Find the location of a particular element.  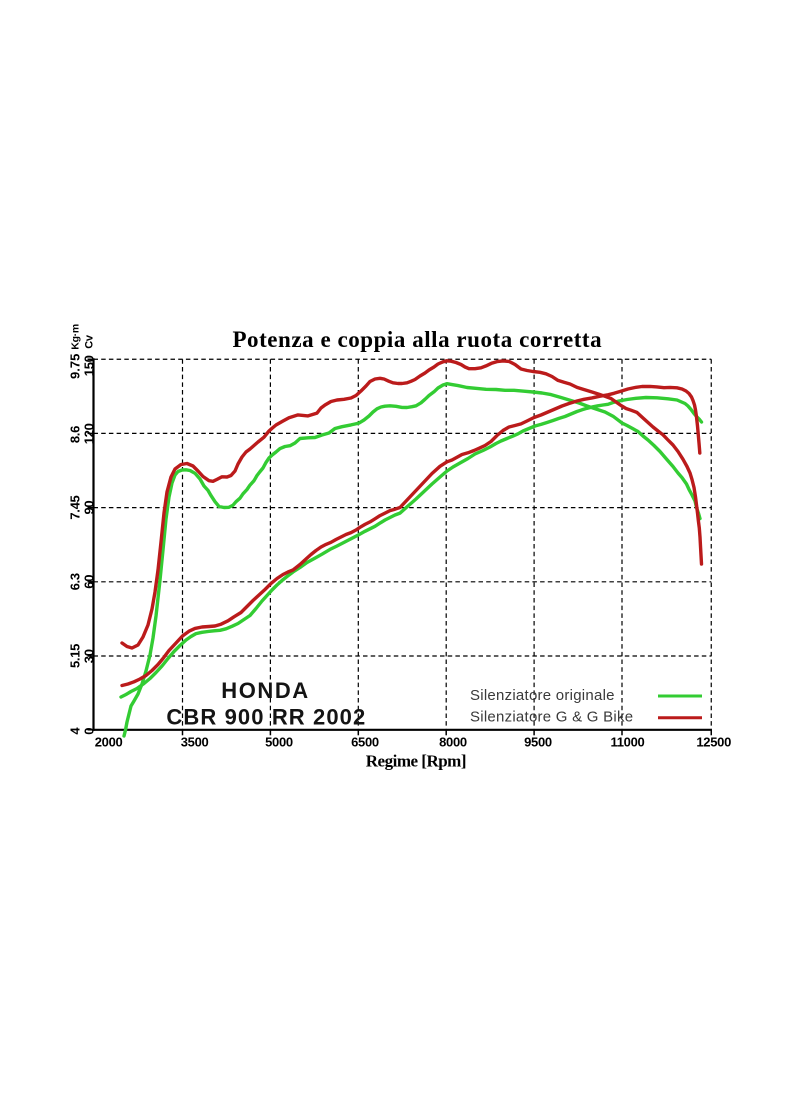

svg-text: 8.6 is located at coordinates (74, 434).